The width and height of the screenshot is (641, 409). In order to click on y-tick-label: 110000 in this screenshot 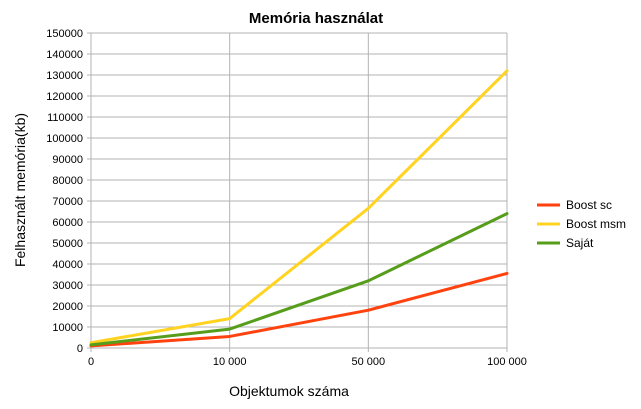, I will do `click(65, 118)`.